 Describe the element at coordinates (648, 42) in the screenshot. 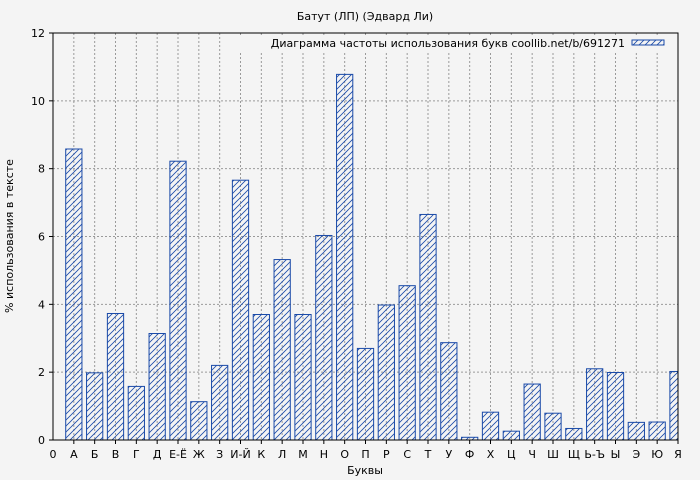

I see `legend-swatch` at that location.